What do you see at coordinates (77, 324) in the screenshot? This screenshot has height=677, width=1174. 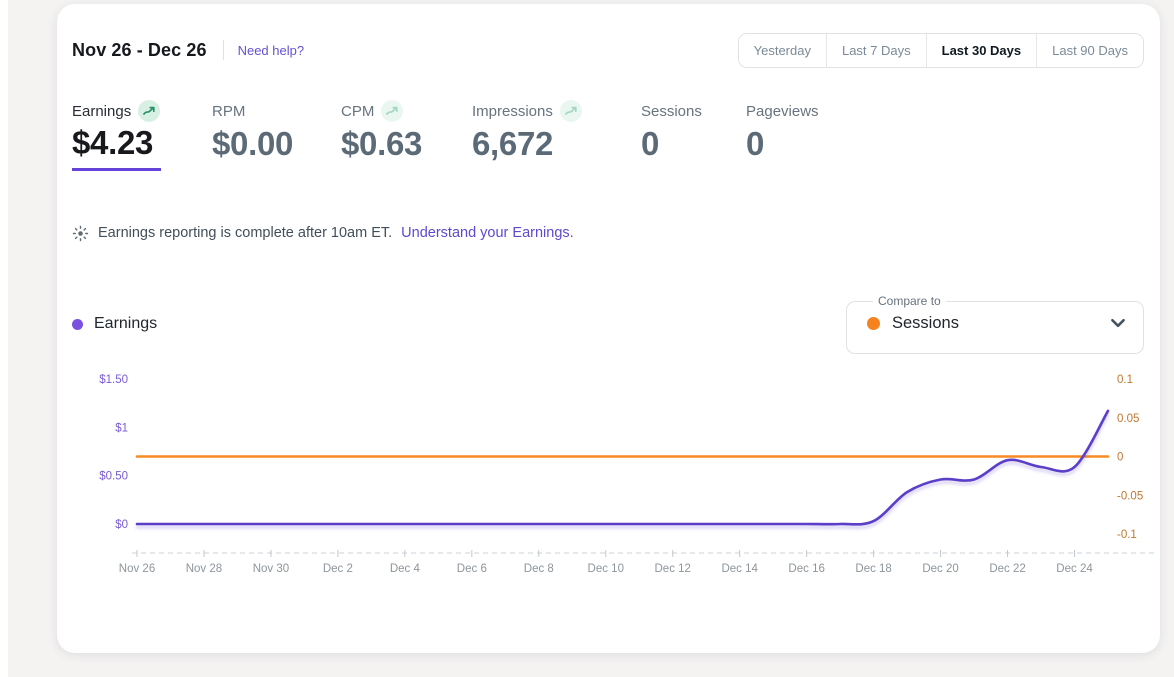 I see `earnings-dot-icon` at bounding box center [77, 324].